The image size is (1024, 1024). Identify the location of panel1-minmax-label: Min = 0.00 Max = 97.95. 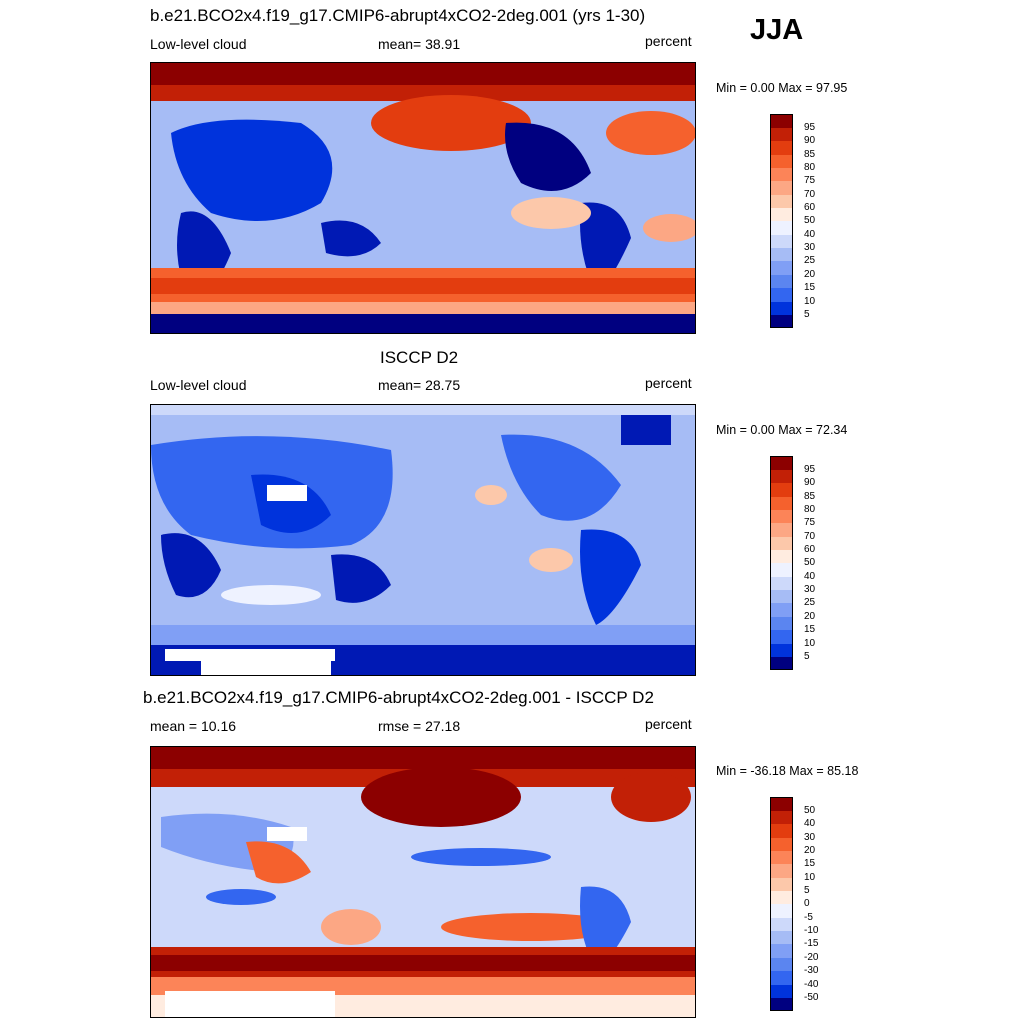
(782, 88).